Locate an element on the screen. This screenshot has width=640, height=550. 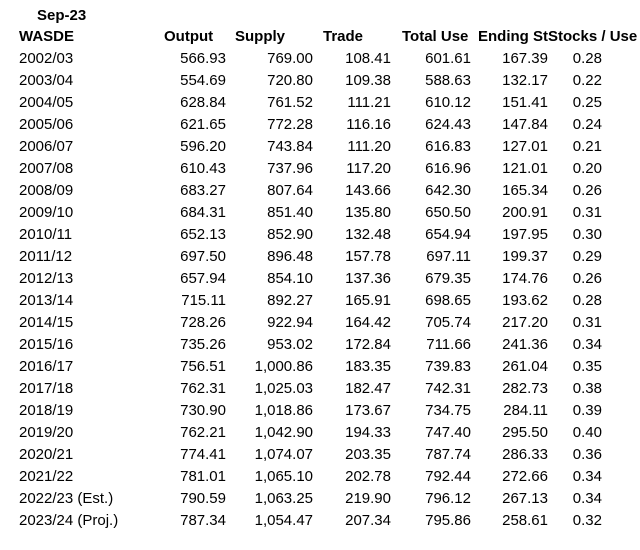
cell-supply: 1,042.90 is located at coordinates (283, 432).